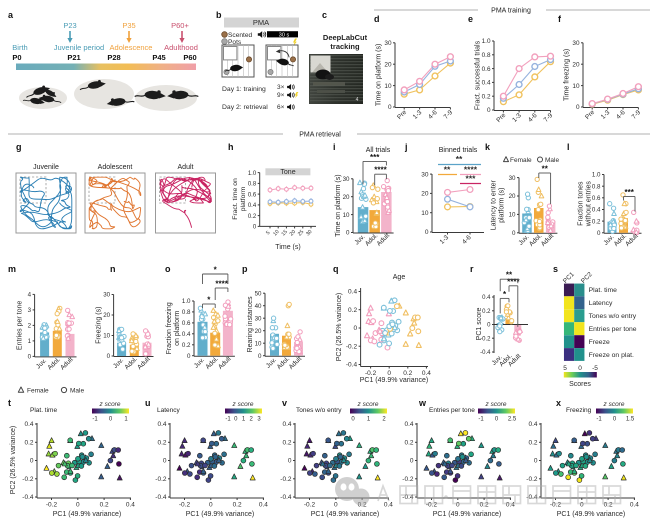 The height and width of the screenshot is (531, 650). Describe the element at coordinates (113, 269) in the screenshot. I see `svg-text: n` at that location.